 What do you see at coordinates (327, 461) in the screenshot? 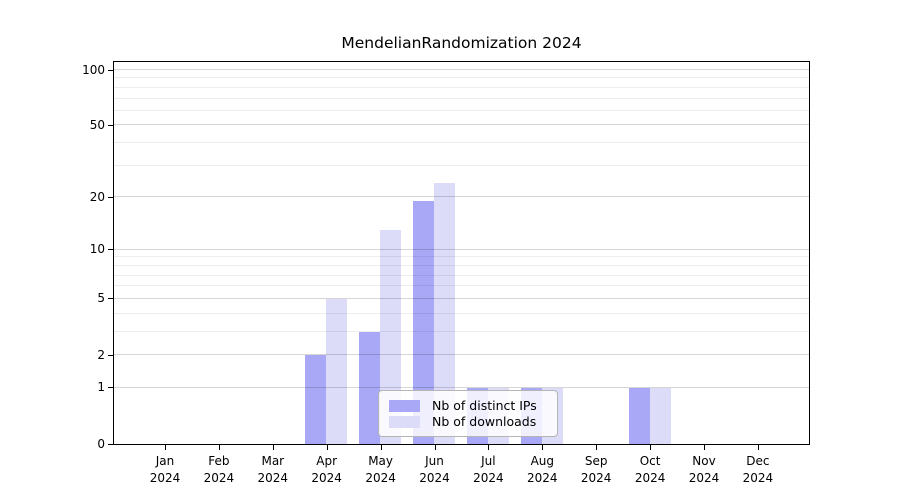
I see `x-tick-label-month: Apr` at bounding box center [327, 461].